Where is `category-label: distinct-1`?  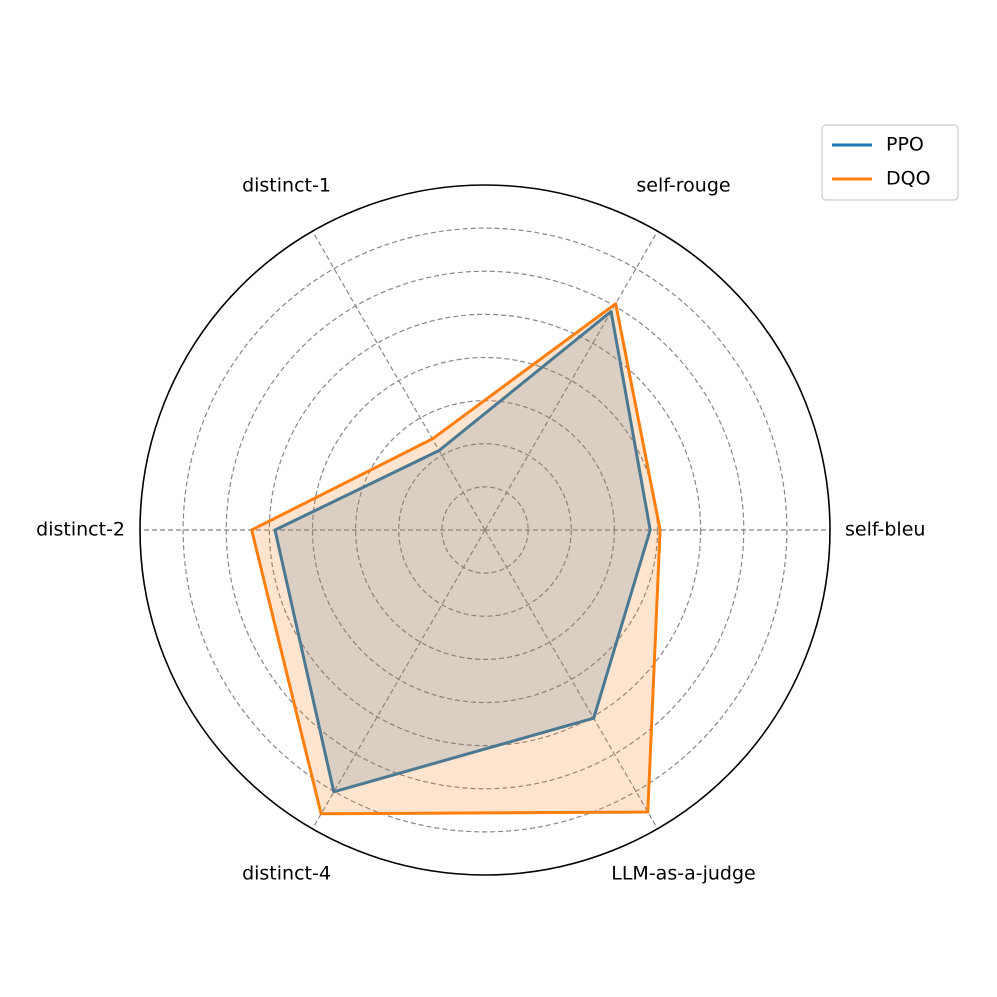 category-label: distinct-1 is located at coordinates (286, 186).